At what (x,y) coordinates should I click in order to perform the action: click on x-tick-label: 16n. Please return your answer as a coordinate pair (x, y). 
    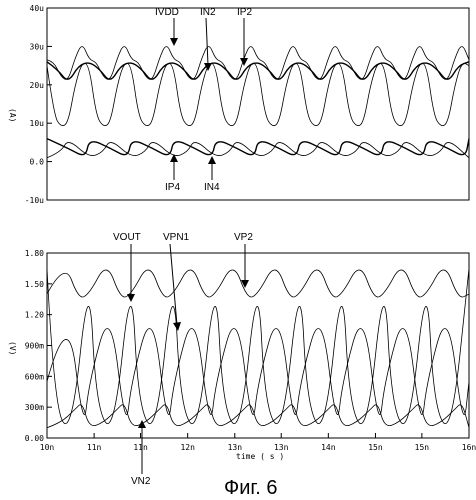
    Looking at the image, I should click on (469, 447).